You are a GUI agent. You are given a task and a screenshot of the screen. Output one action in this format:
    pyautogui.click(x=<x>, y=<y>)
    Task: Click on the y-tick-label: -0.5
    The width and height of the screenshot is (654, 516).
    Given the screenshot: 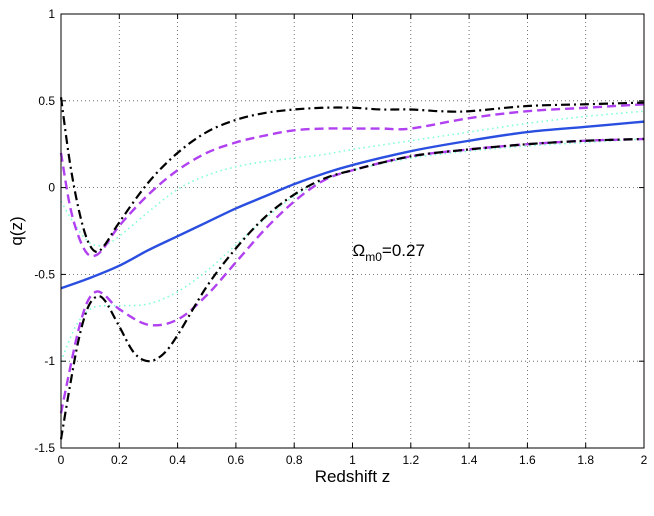 What is the action you would take?
    pyautogui.click(x=44, y=274)
    